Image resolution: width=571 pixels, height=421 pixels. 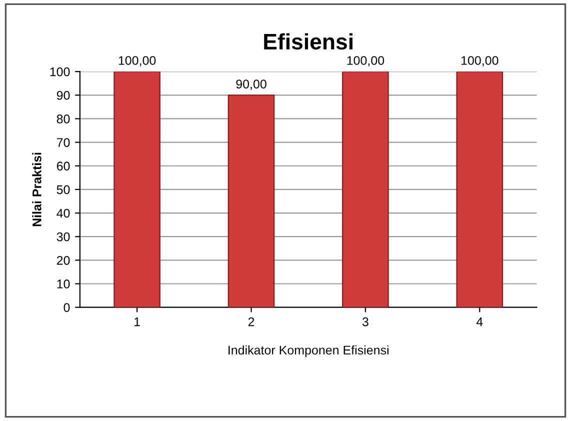 I want to click on y-tick-label: 90, so click(x=63, y=95).